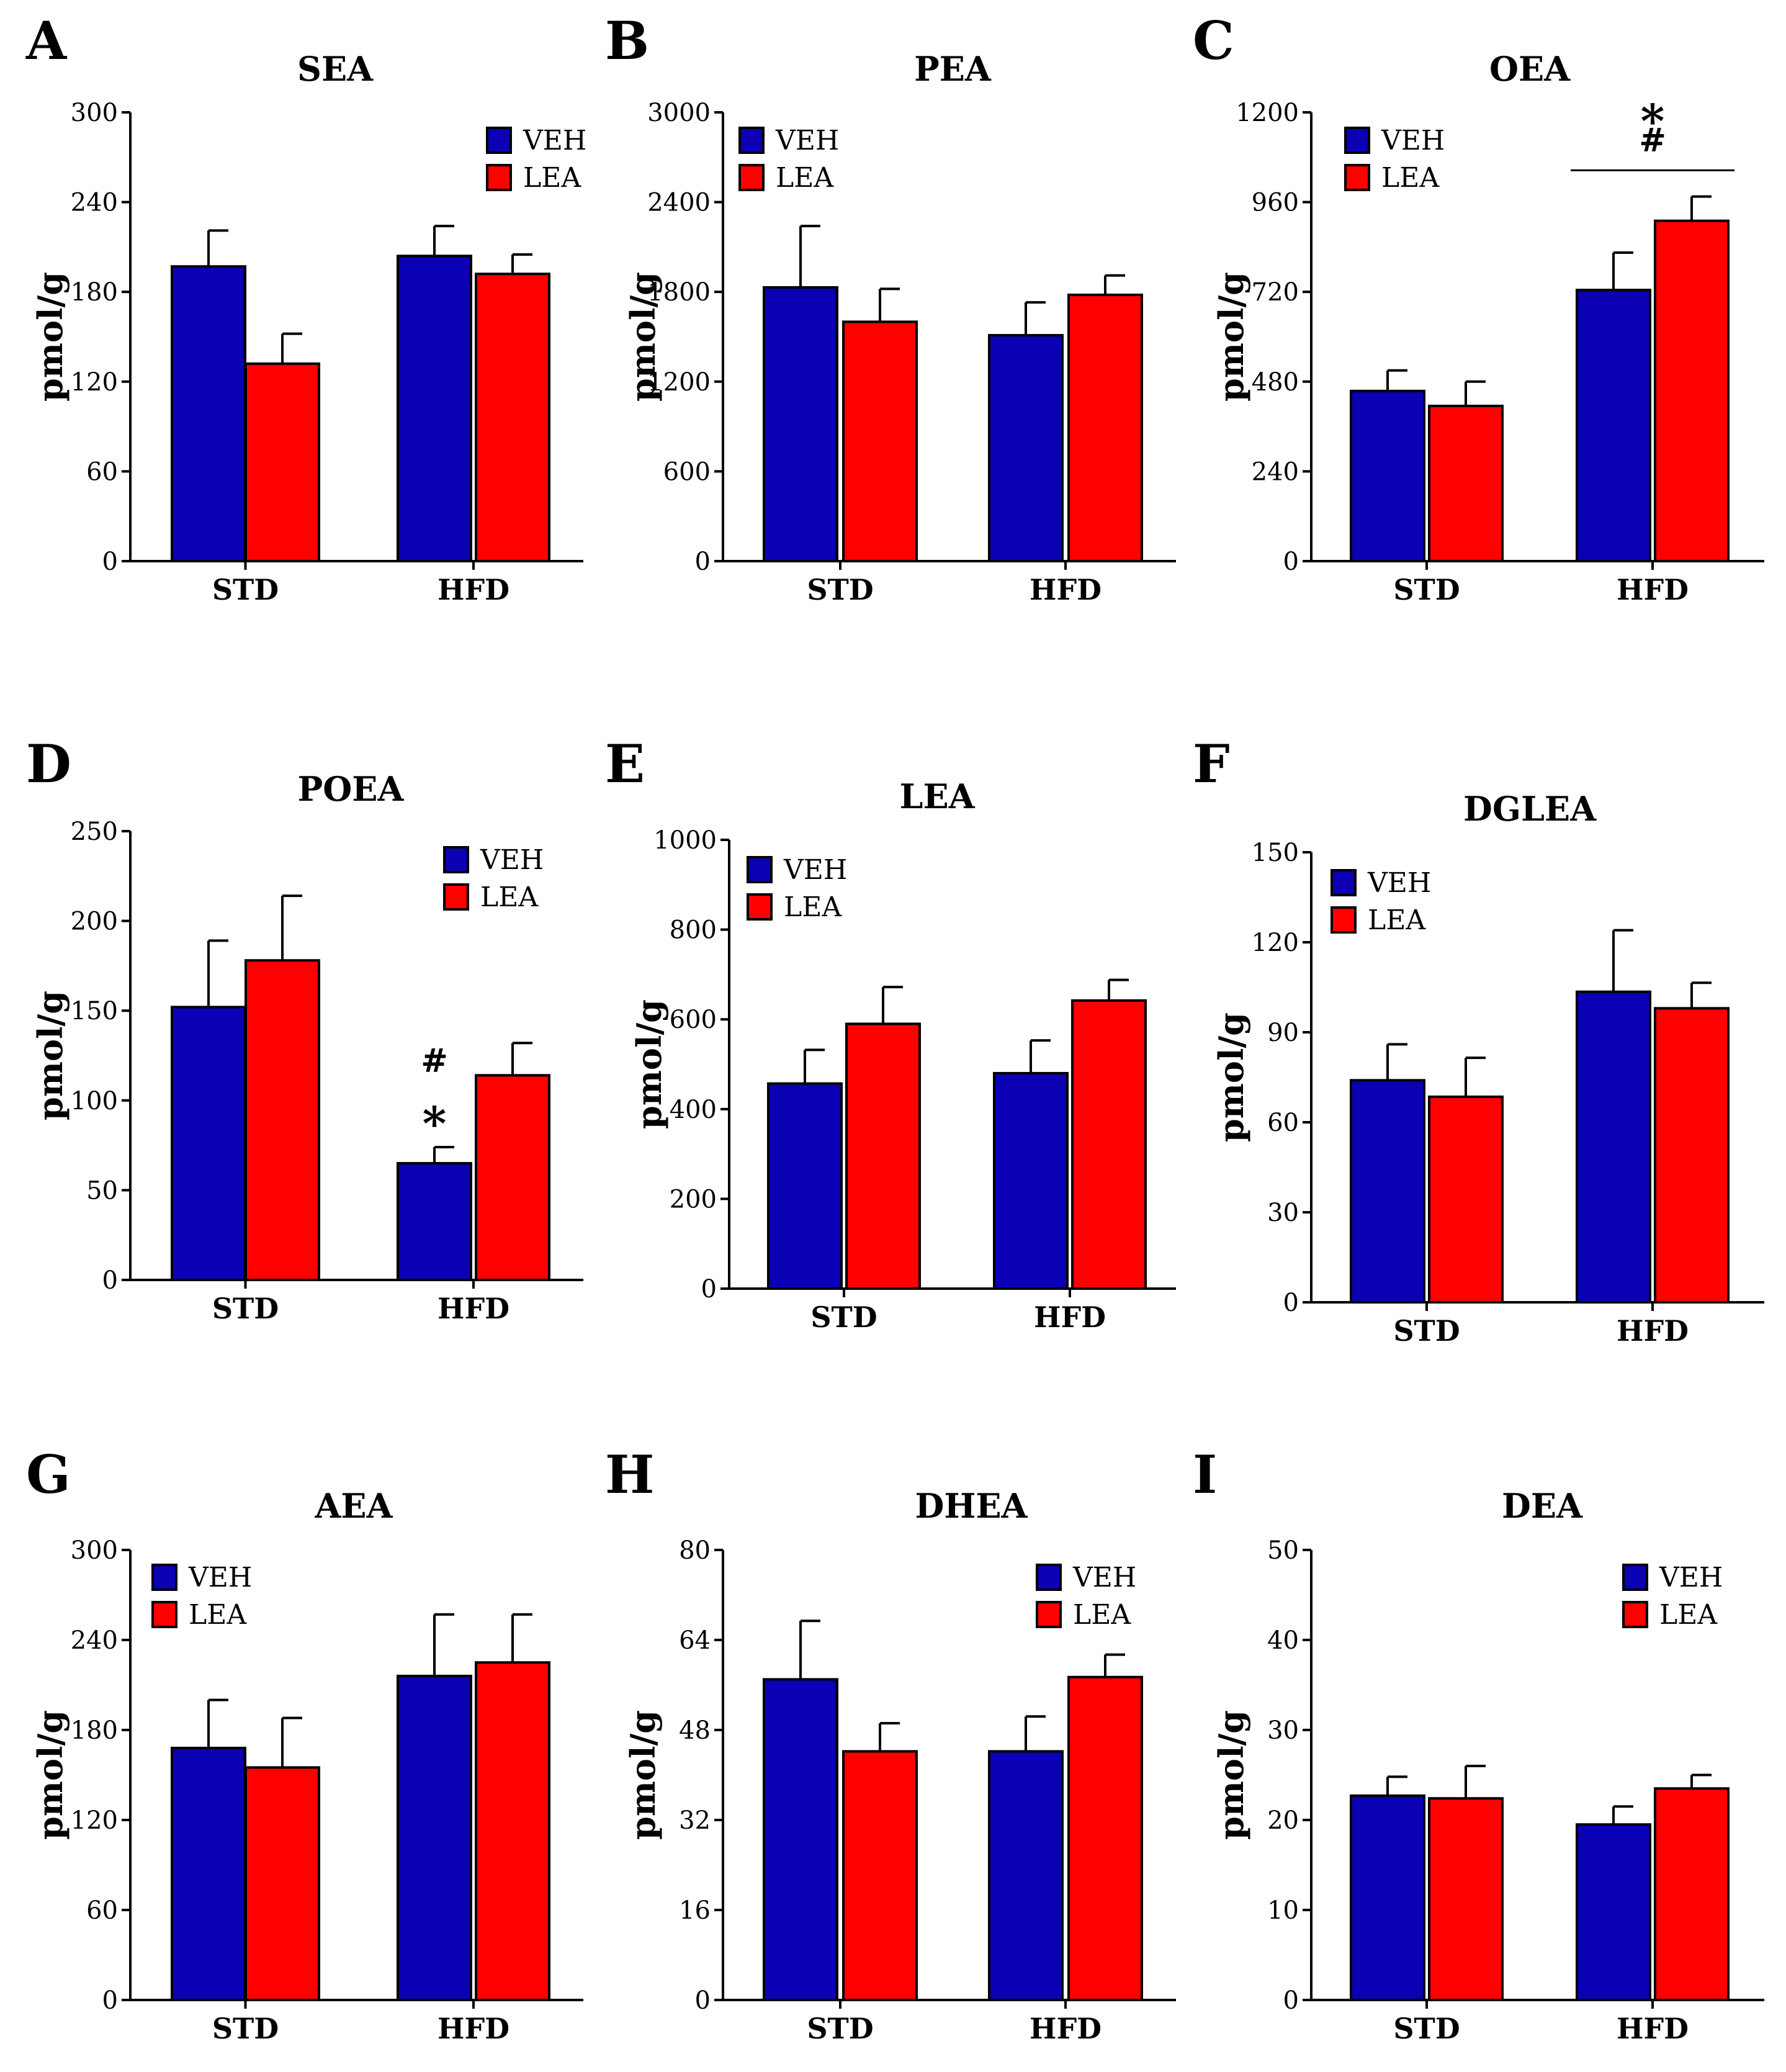  I want to click on y-tick-label: 64, so click(695, 1640).